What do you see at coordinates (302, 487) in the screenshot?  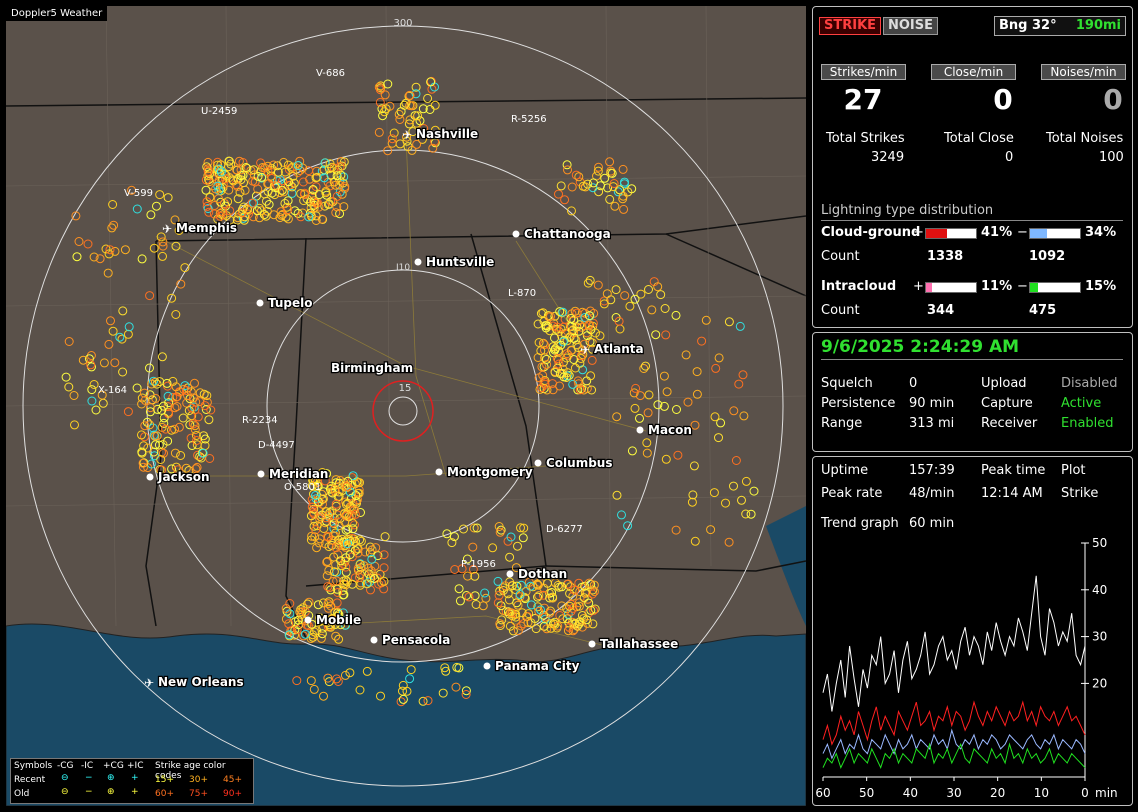 I see `storm-cell-label: O-5801` at bounding box center [302, 487].